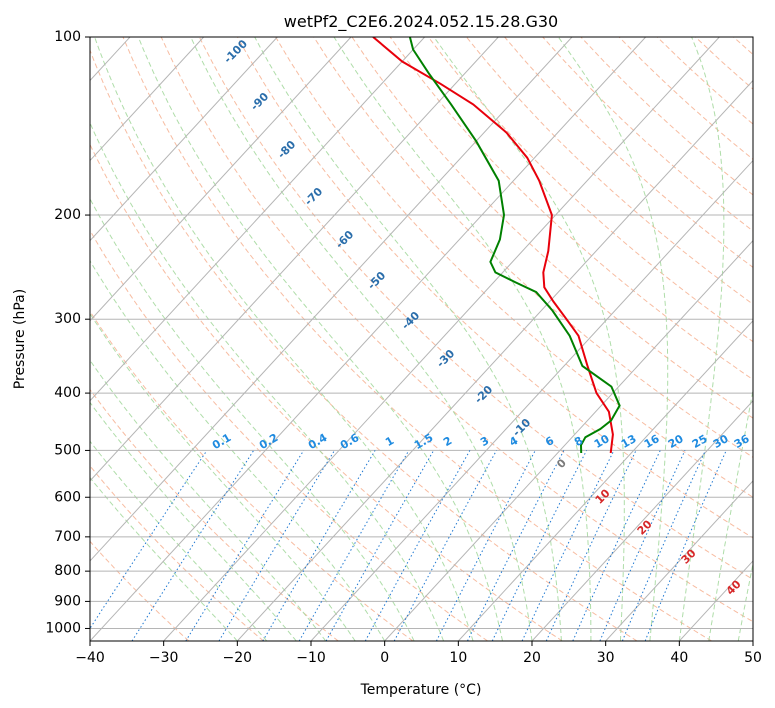  What do you see at coordinates (238, 658) in the screenshot?
I see `x-tick-label: −20` at bounding box center [238, 658].